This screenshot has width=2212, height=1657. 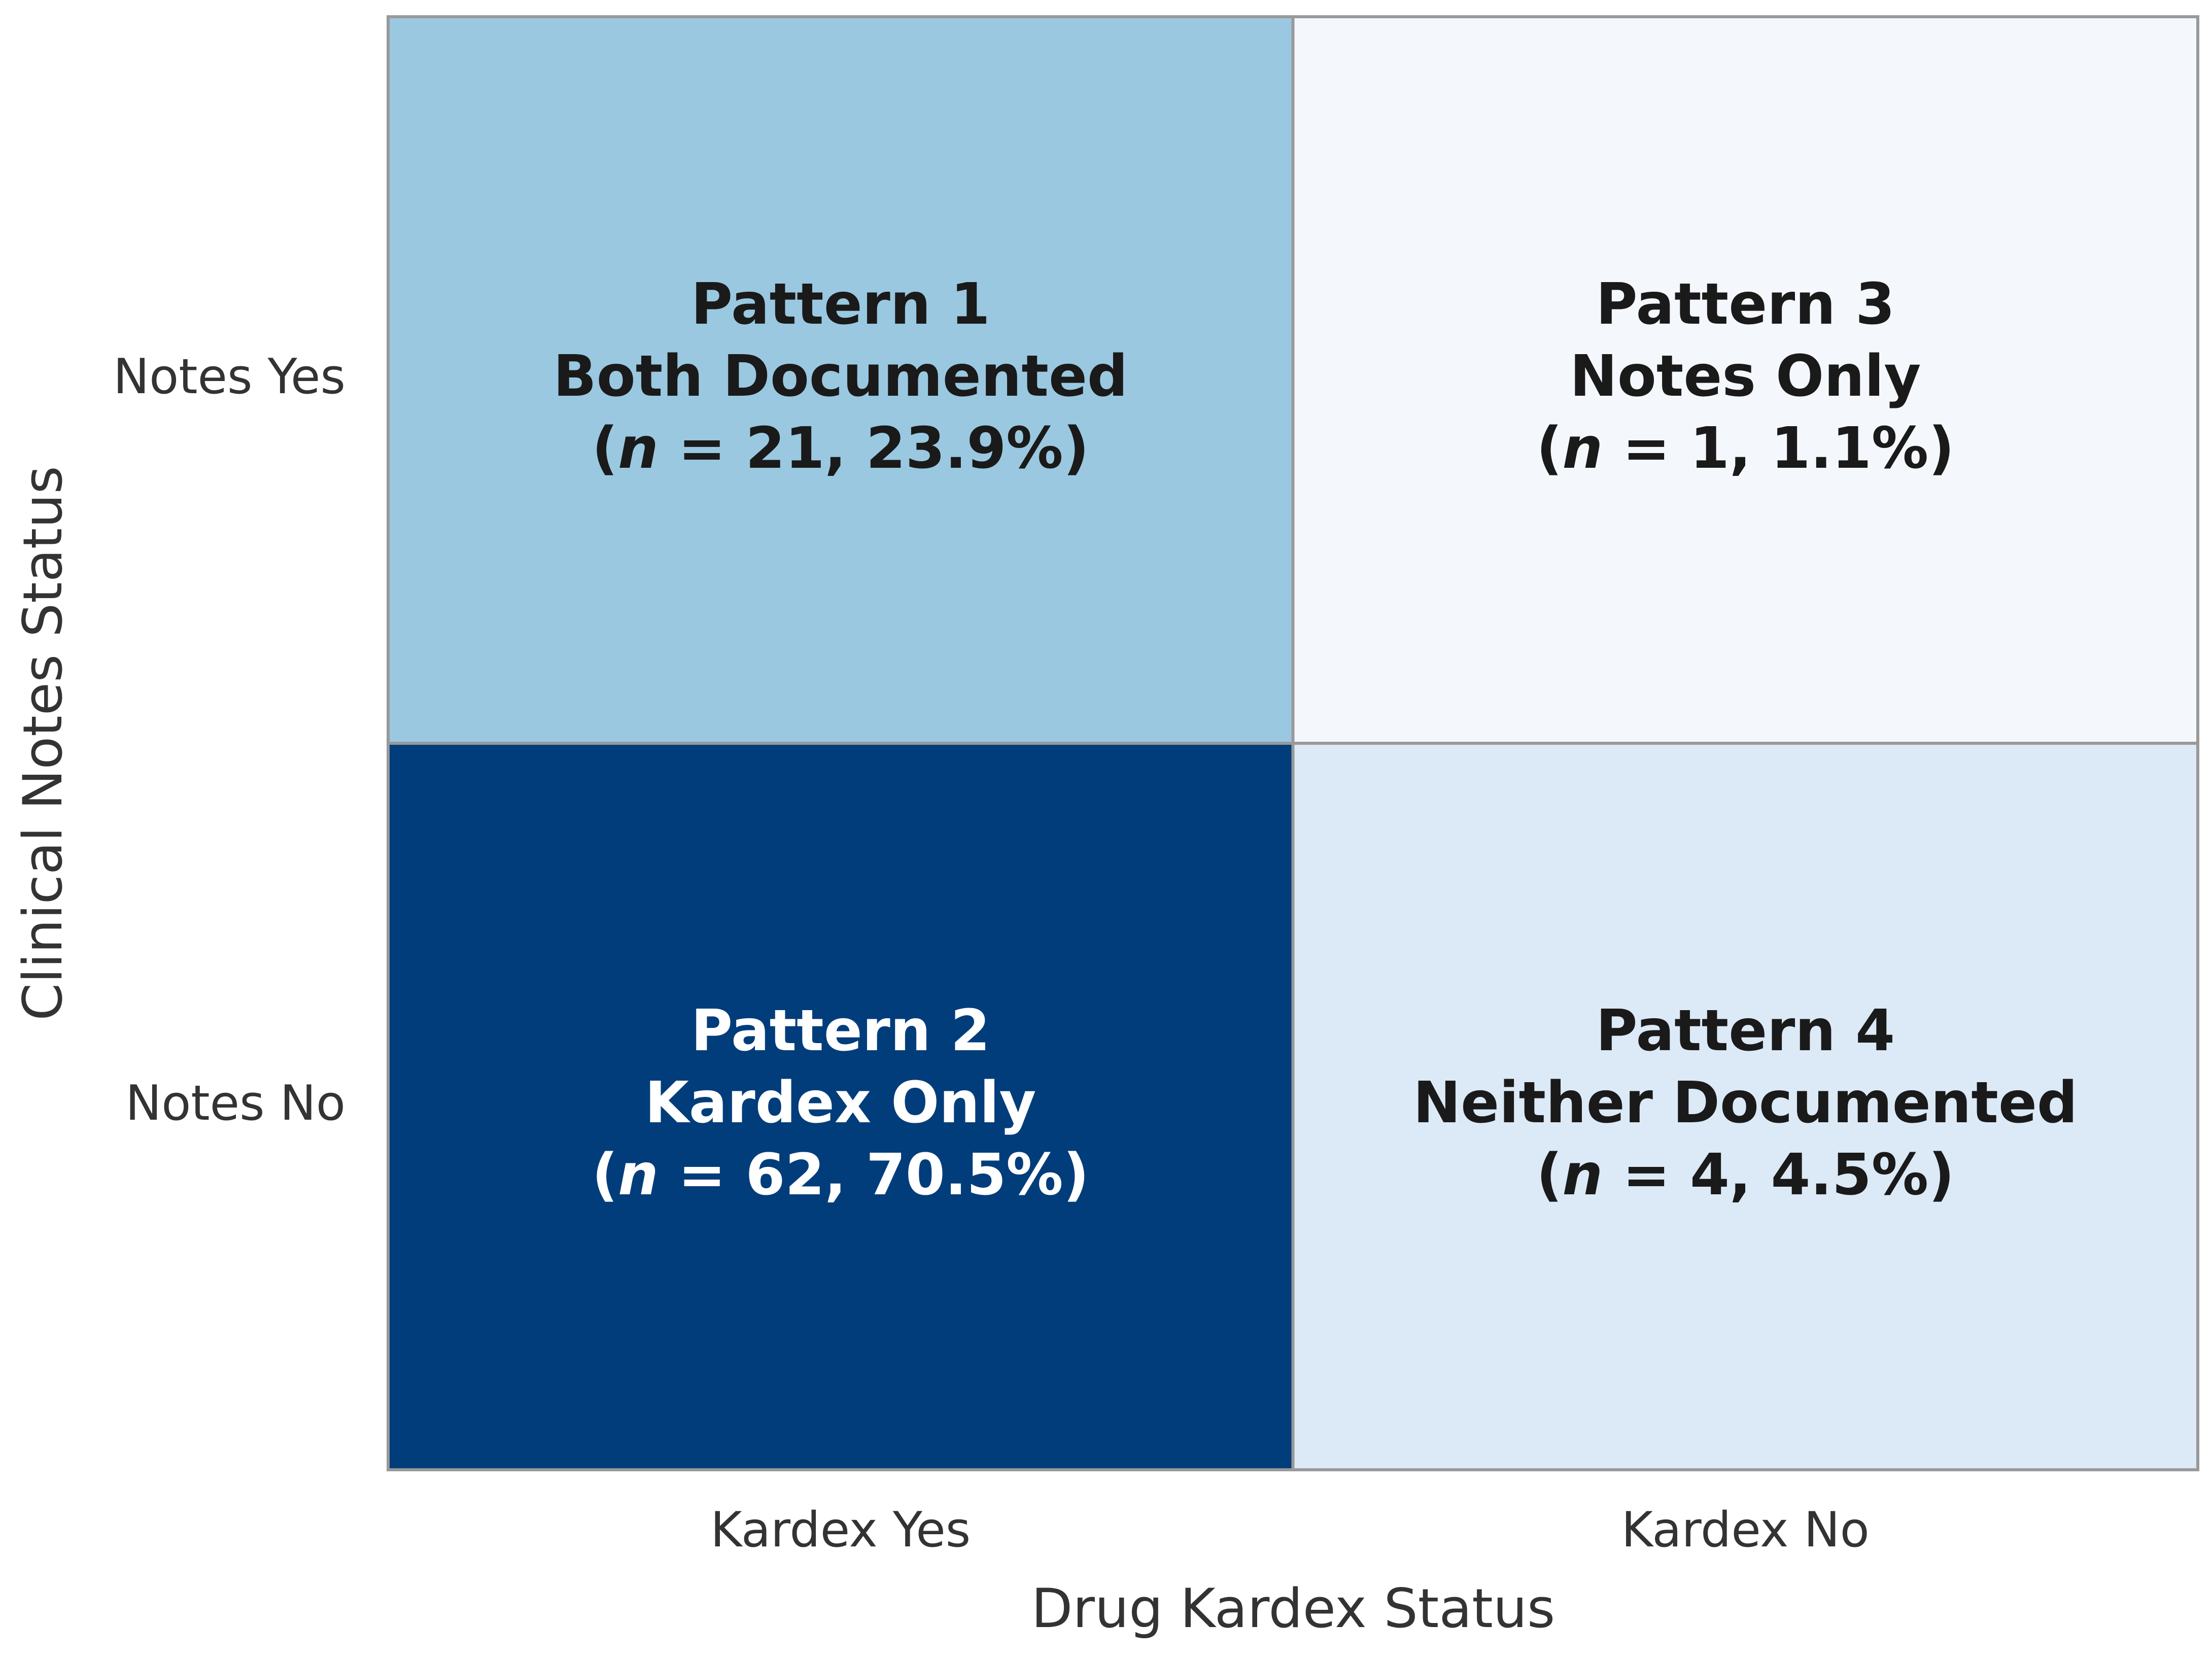 What do you see at coordinates (1745, 449) in the screenshot?
I see `cell-value-label: (n = 1, 1.1%)` at bounding box center [1745, 449].